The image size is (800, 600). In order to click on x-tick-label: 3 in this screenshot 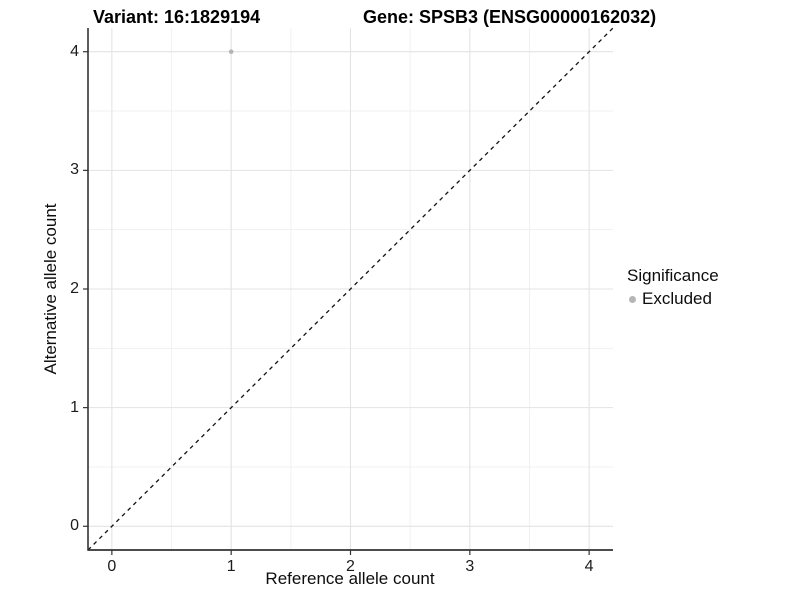, I will do `click(470, 566)`.